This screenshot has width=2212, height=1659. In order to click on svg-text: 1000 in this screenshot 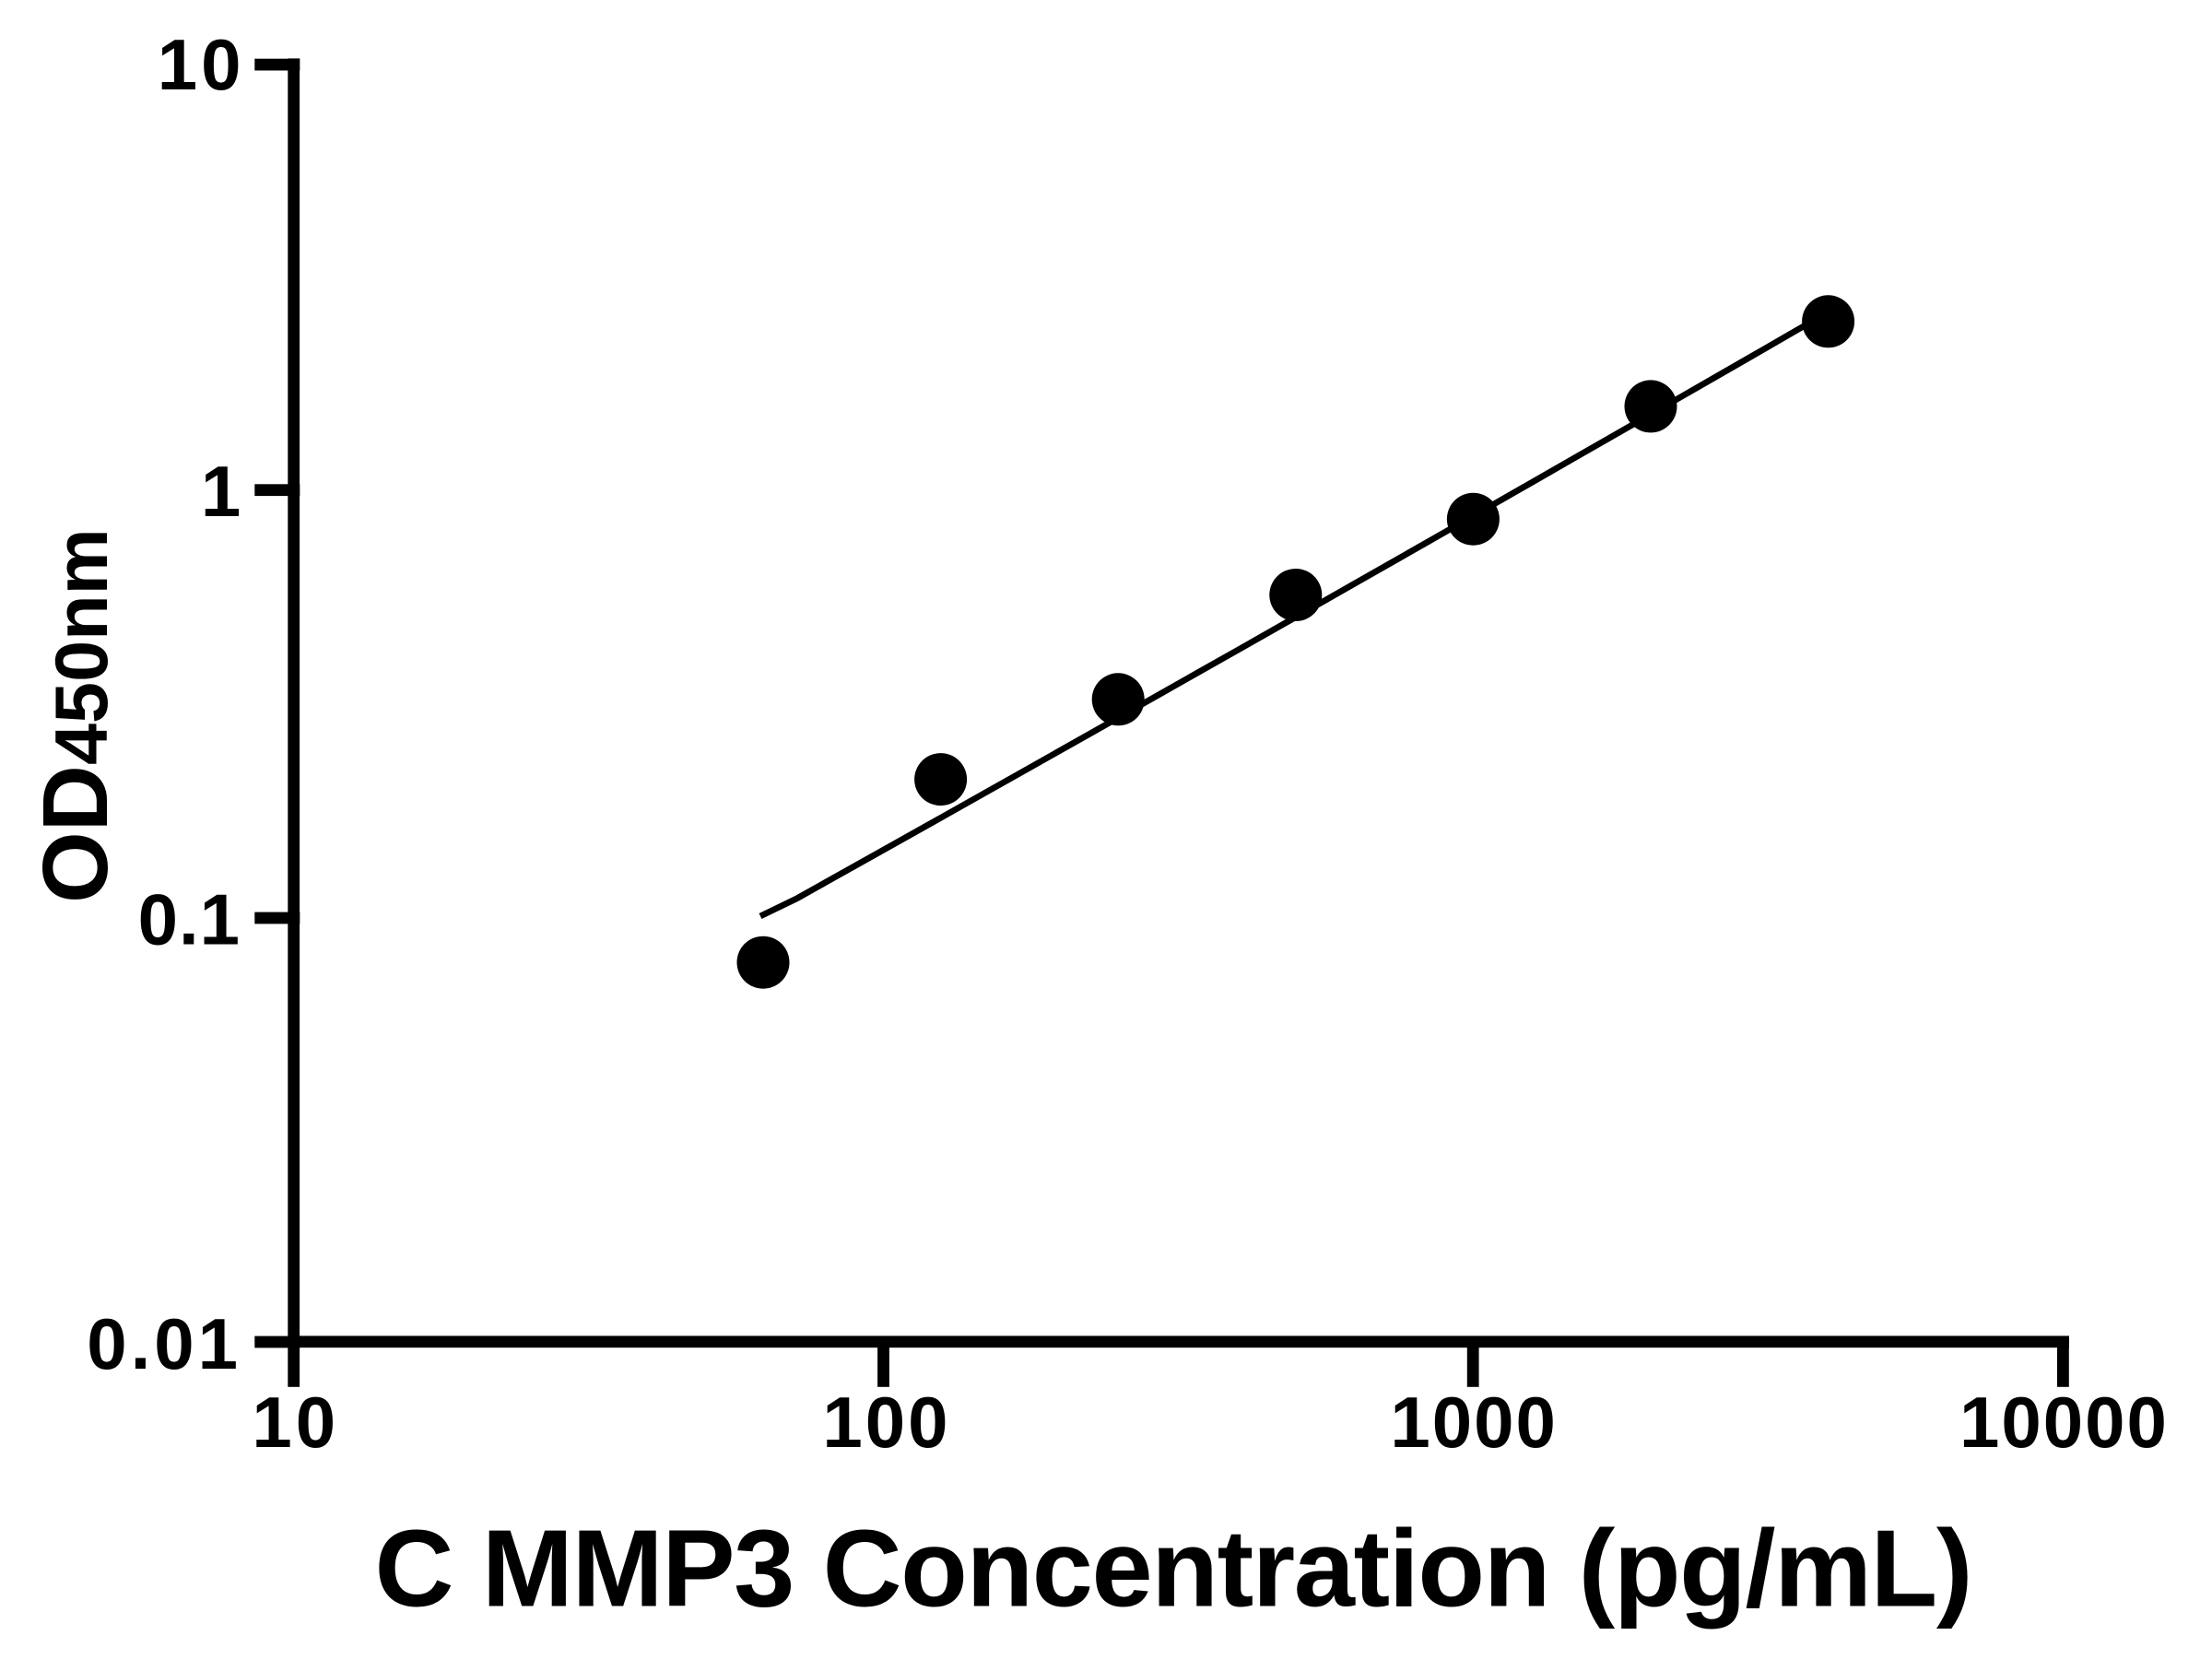, I will do `click(1474, 1422)`.